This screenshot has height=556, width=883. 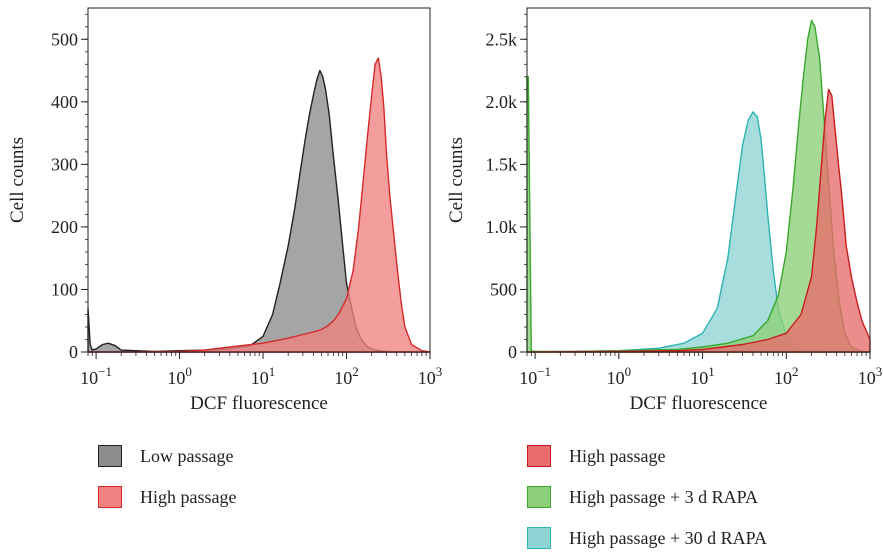 I want to click on y-tick-label: 300, so click(x=64, y=164).